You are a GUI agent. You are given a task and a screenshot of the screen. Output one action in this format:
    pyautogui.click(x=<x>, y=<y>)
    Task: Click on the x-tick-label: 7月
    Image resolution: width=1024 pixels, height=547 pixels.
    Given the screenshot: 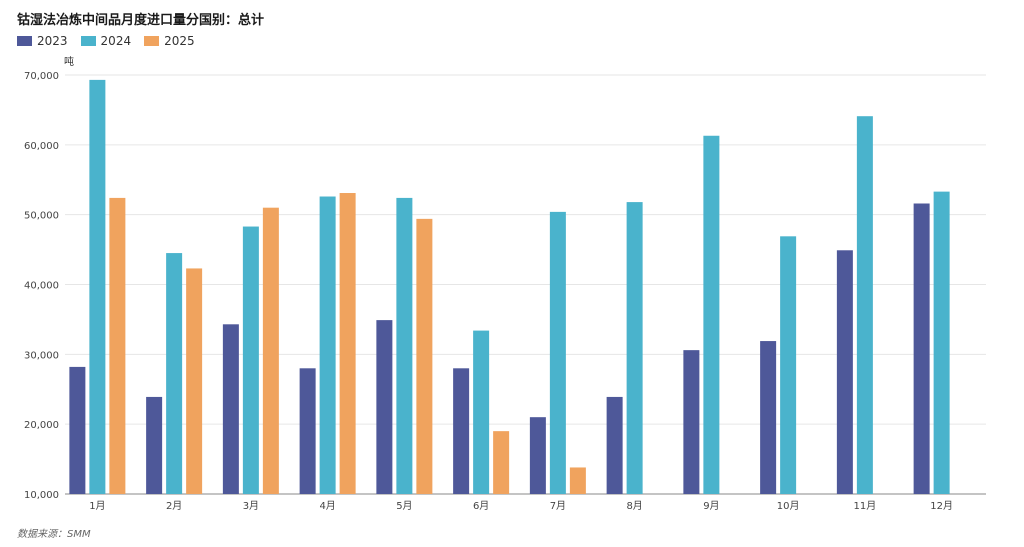 What is the action you would take?
    pyautogui.click(x=558, y=506)
    